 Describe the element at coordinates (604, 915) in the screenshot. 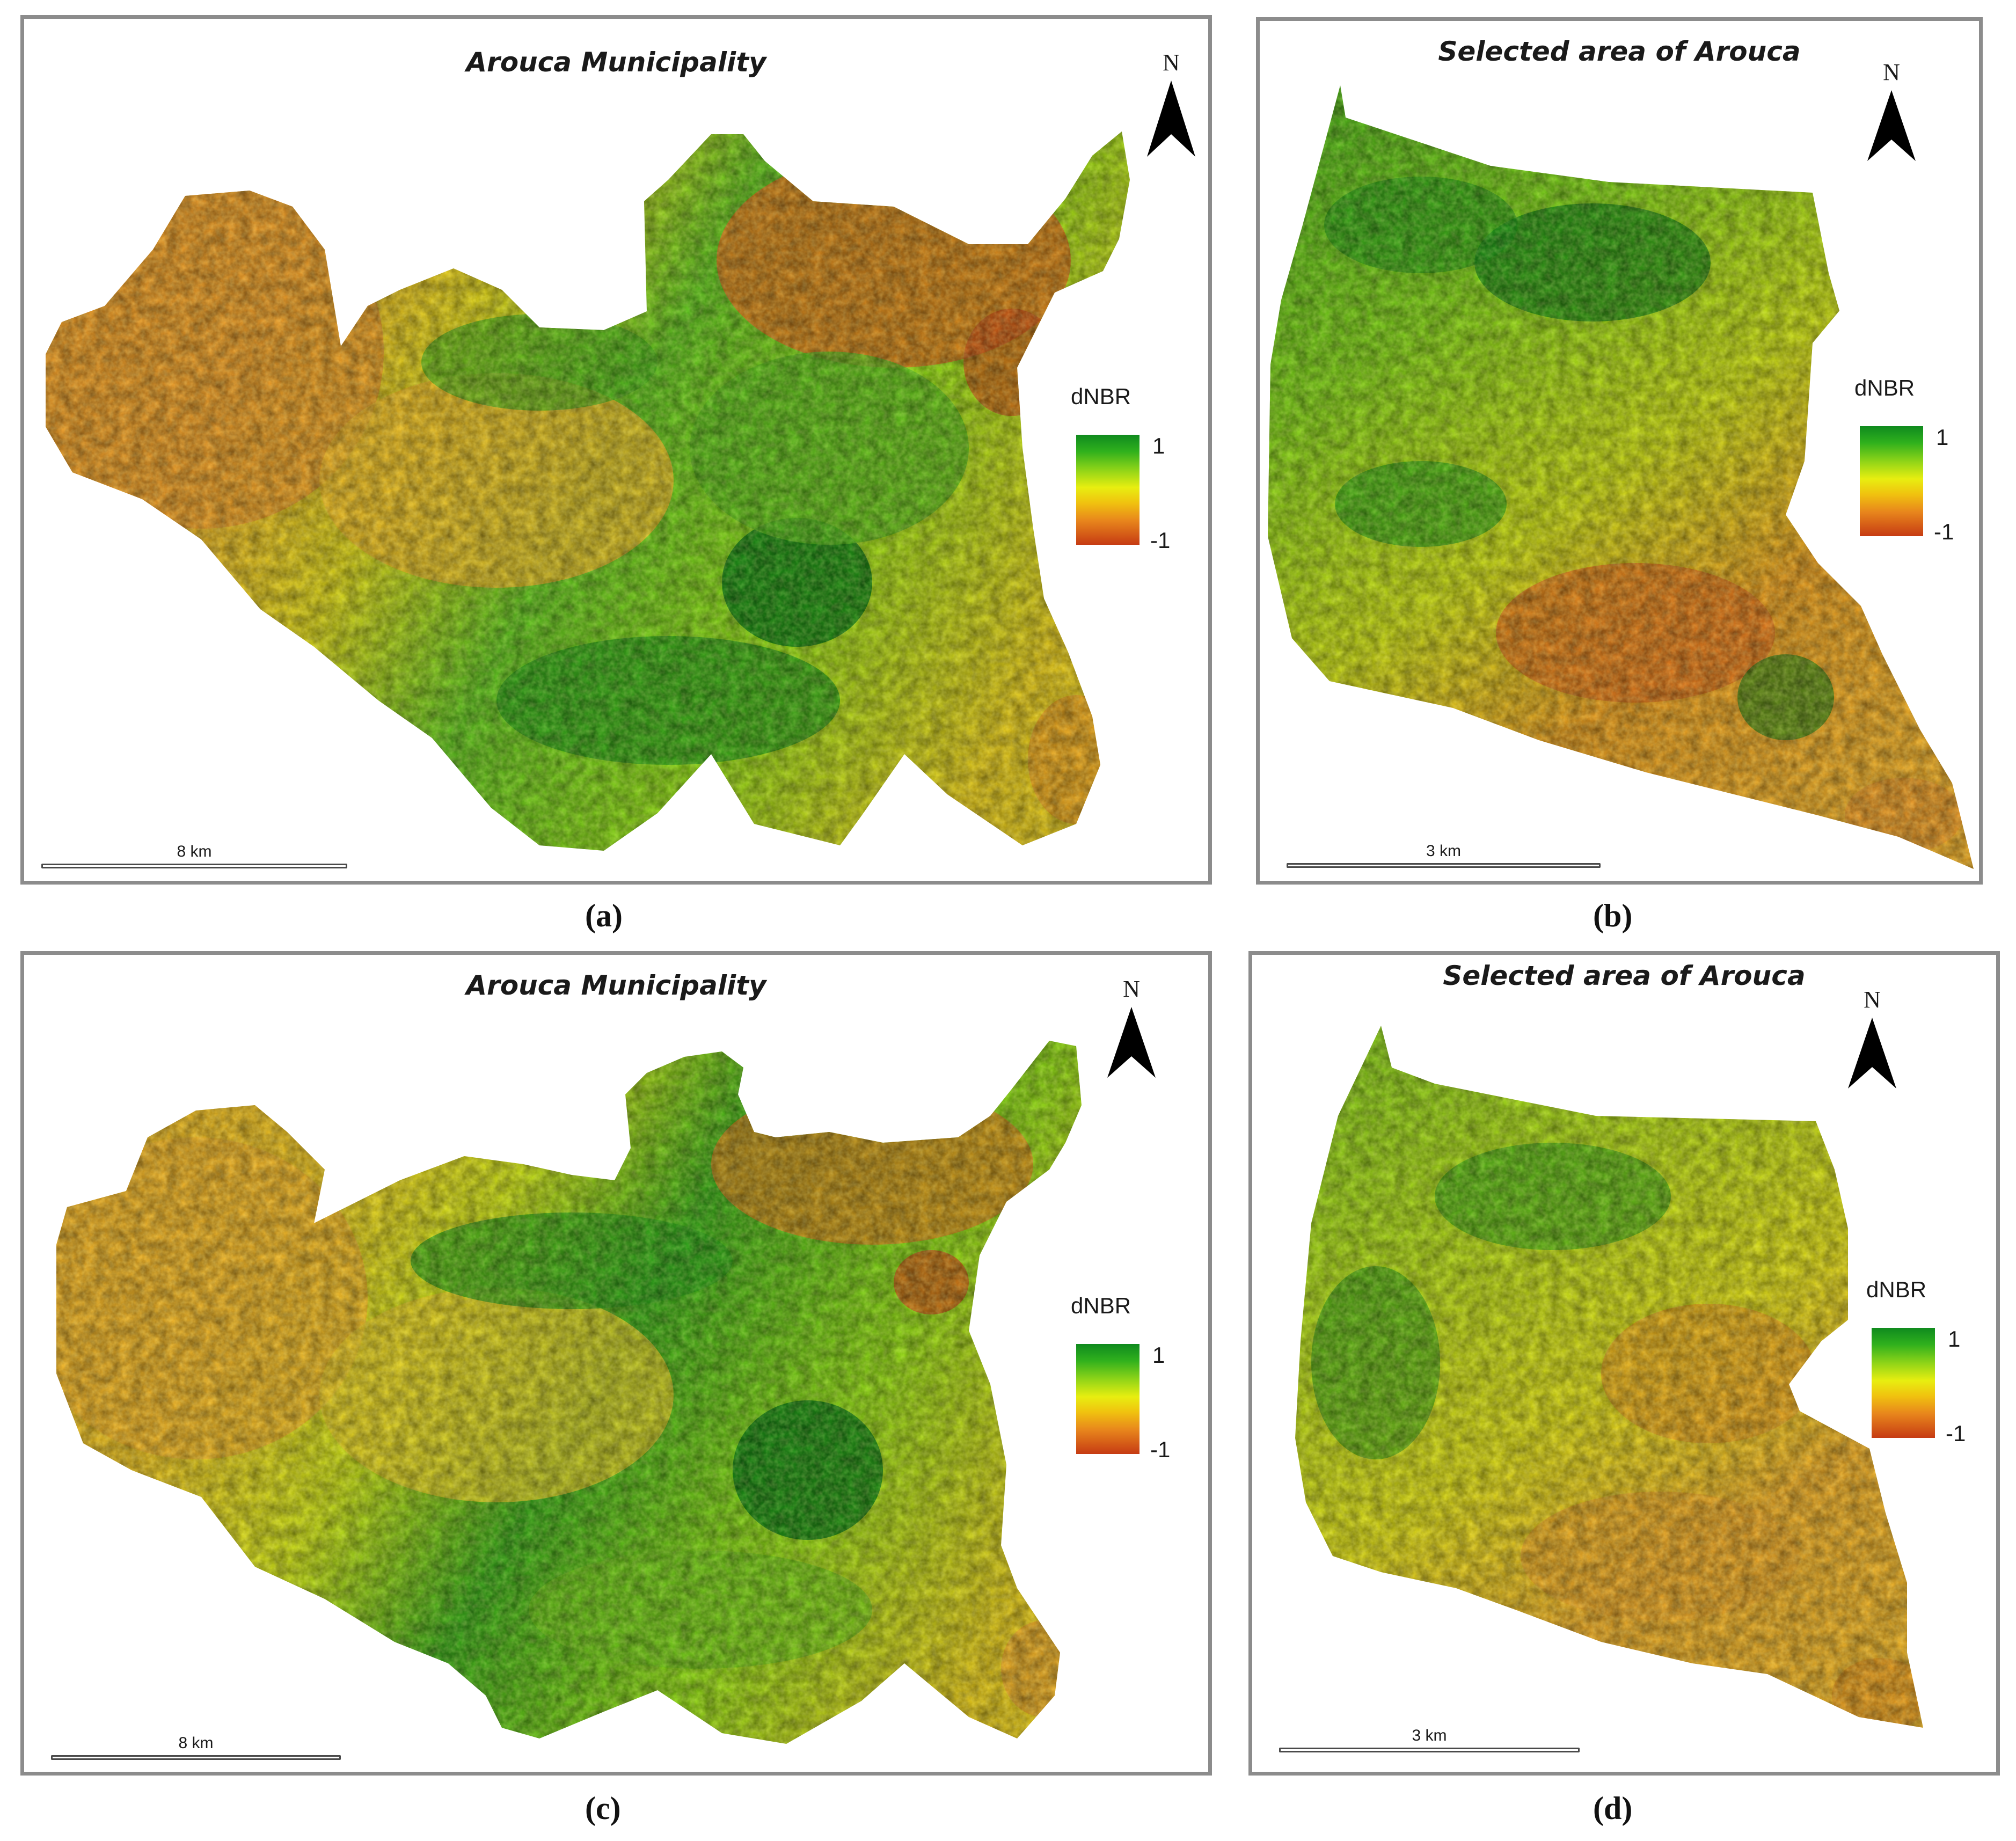

I see `caption-a: (a)` at that location.